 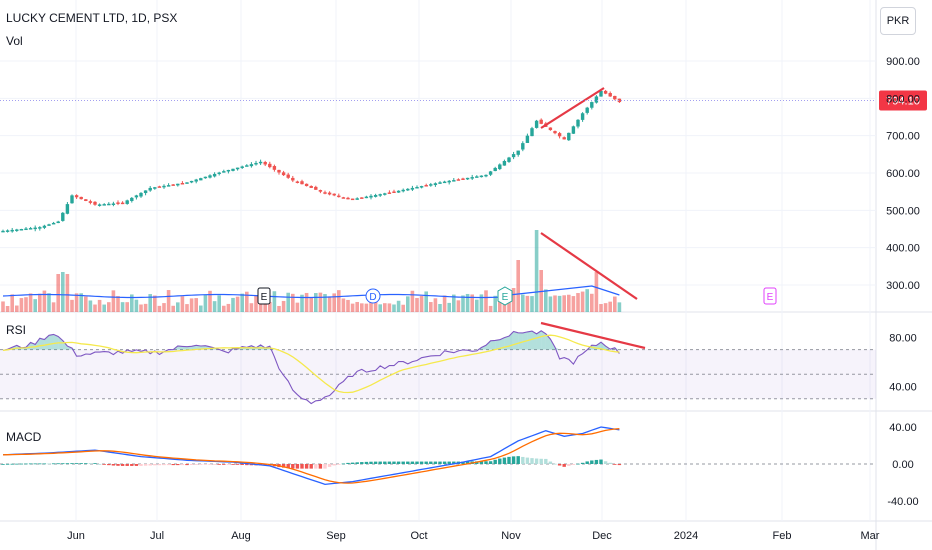 What do you see at coordinates (311, 456) in the screenshot?
I see `signal-line` at bounding box center [311, 456].